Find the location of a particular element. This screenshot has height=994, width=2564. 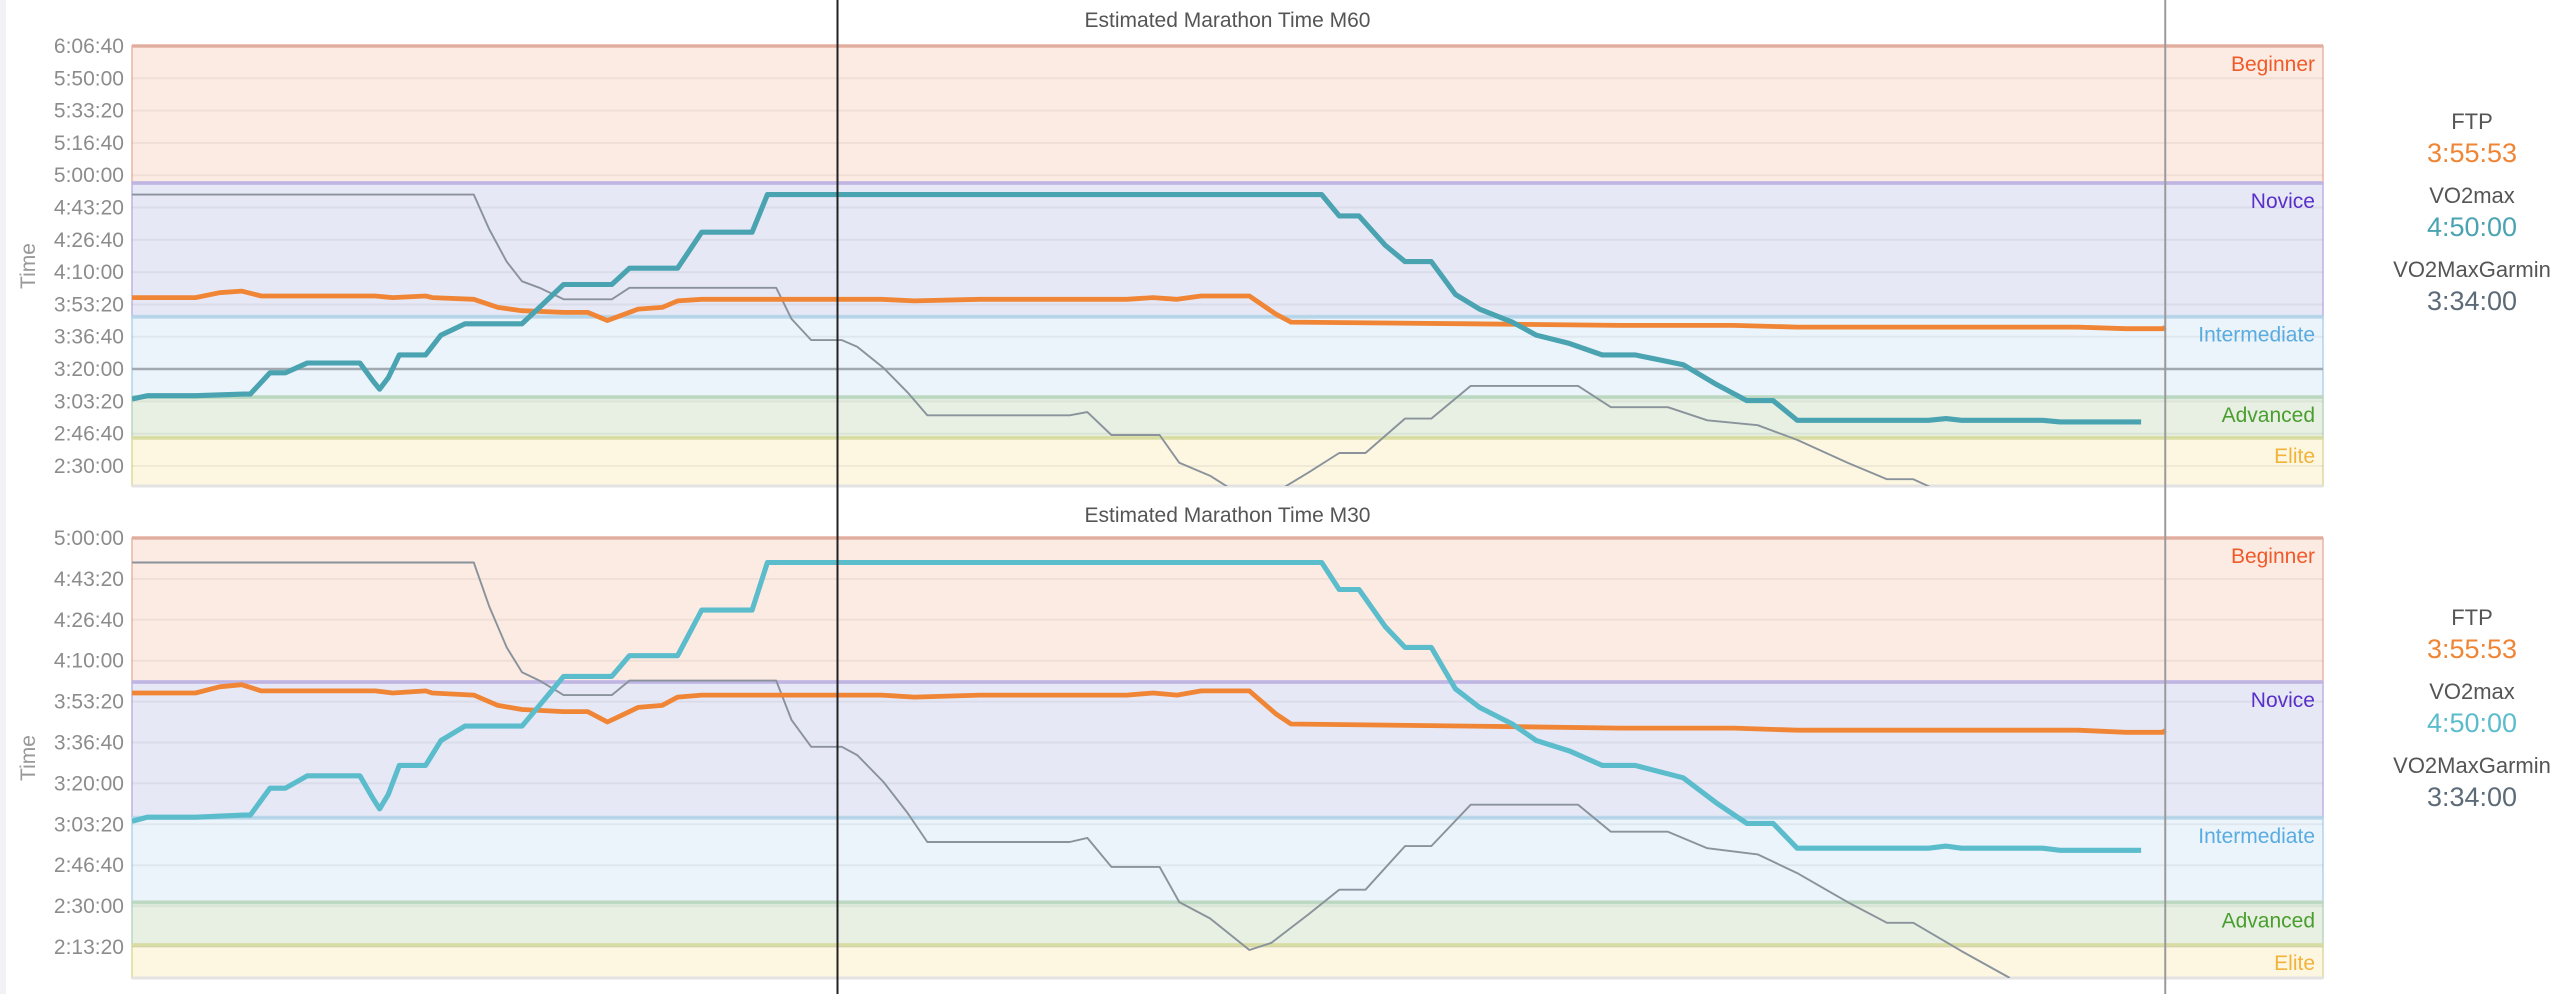

zone-band-beginner is located at coordinates (1227, 114).